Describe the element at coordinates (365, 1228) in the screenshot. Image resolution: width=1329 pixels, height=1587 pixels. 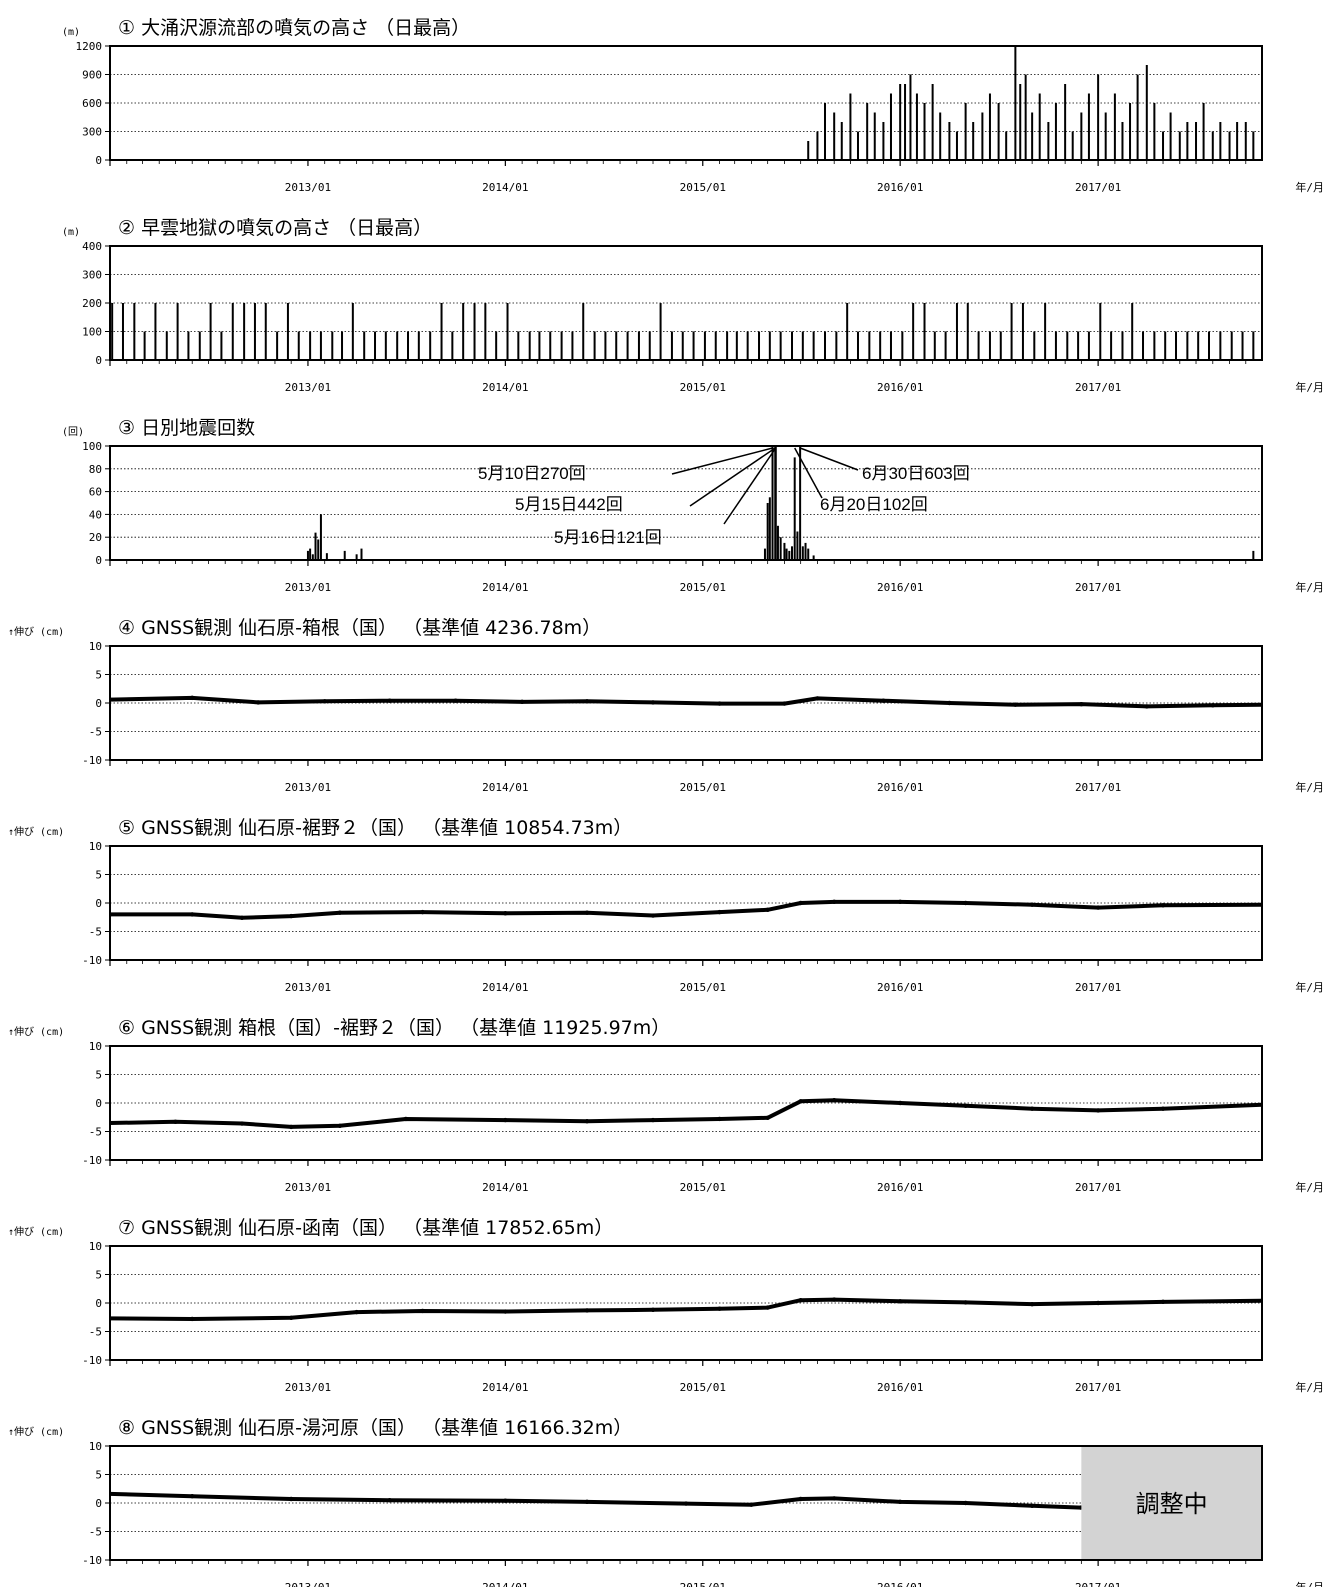
I see `panel-title: ⑦ GNSS観測 仙石原-函南（国） （基準値 17852.65m）` at that location.